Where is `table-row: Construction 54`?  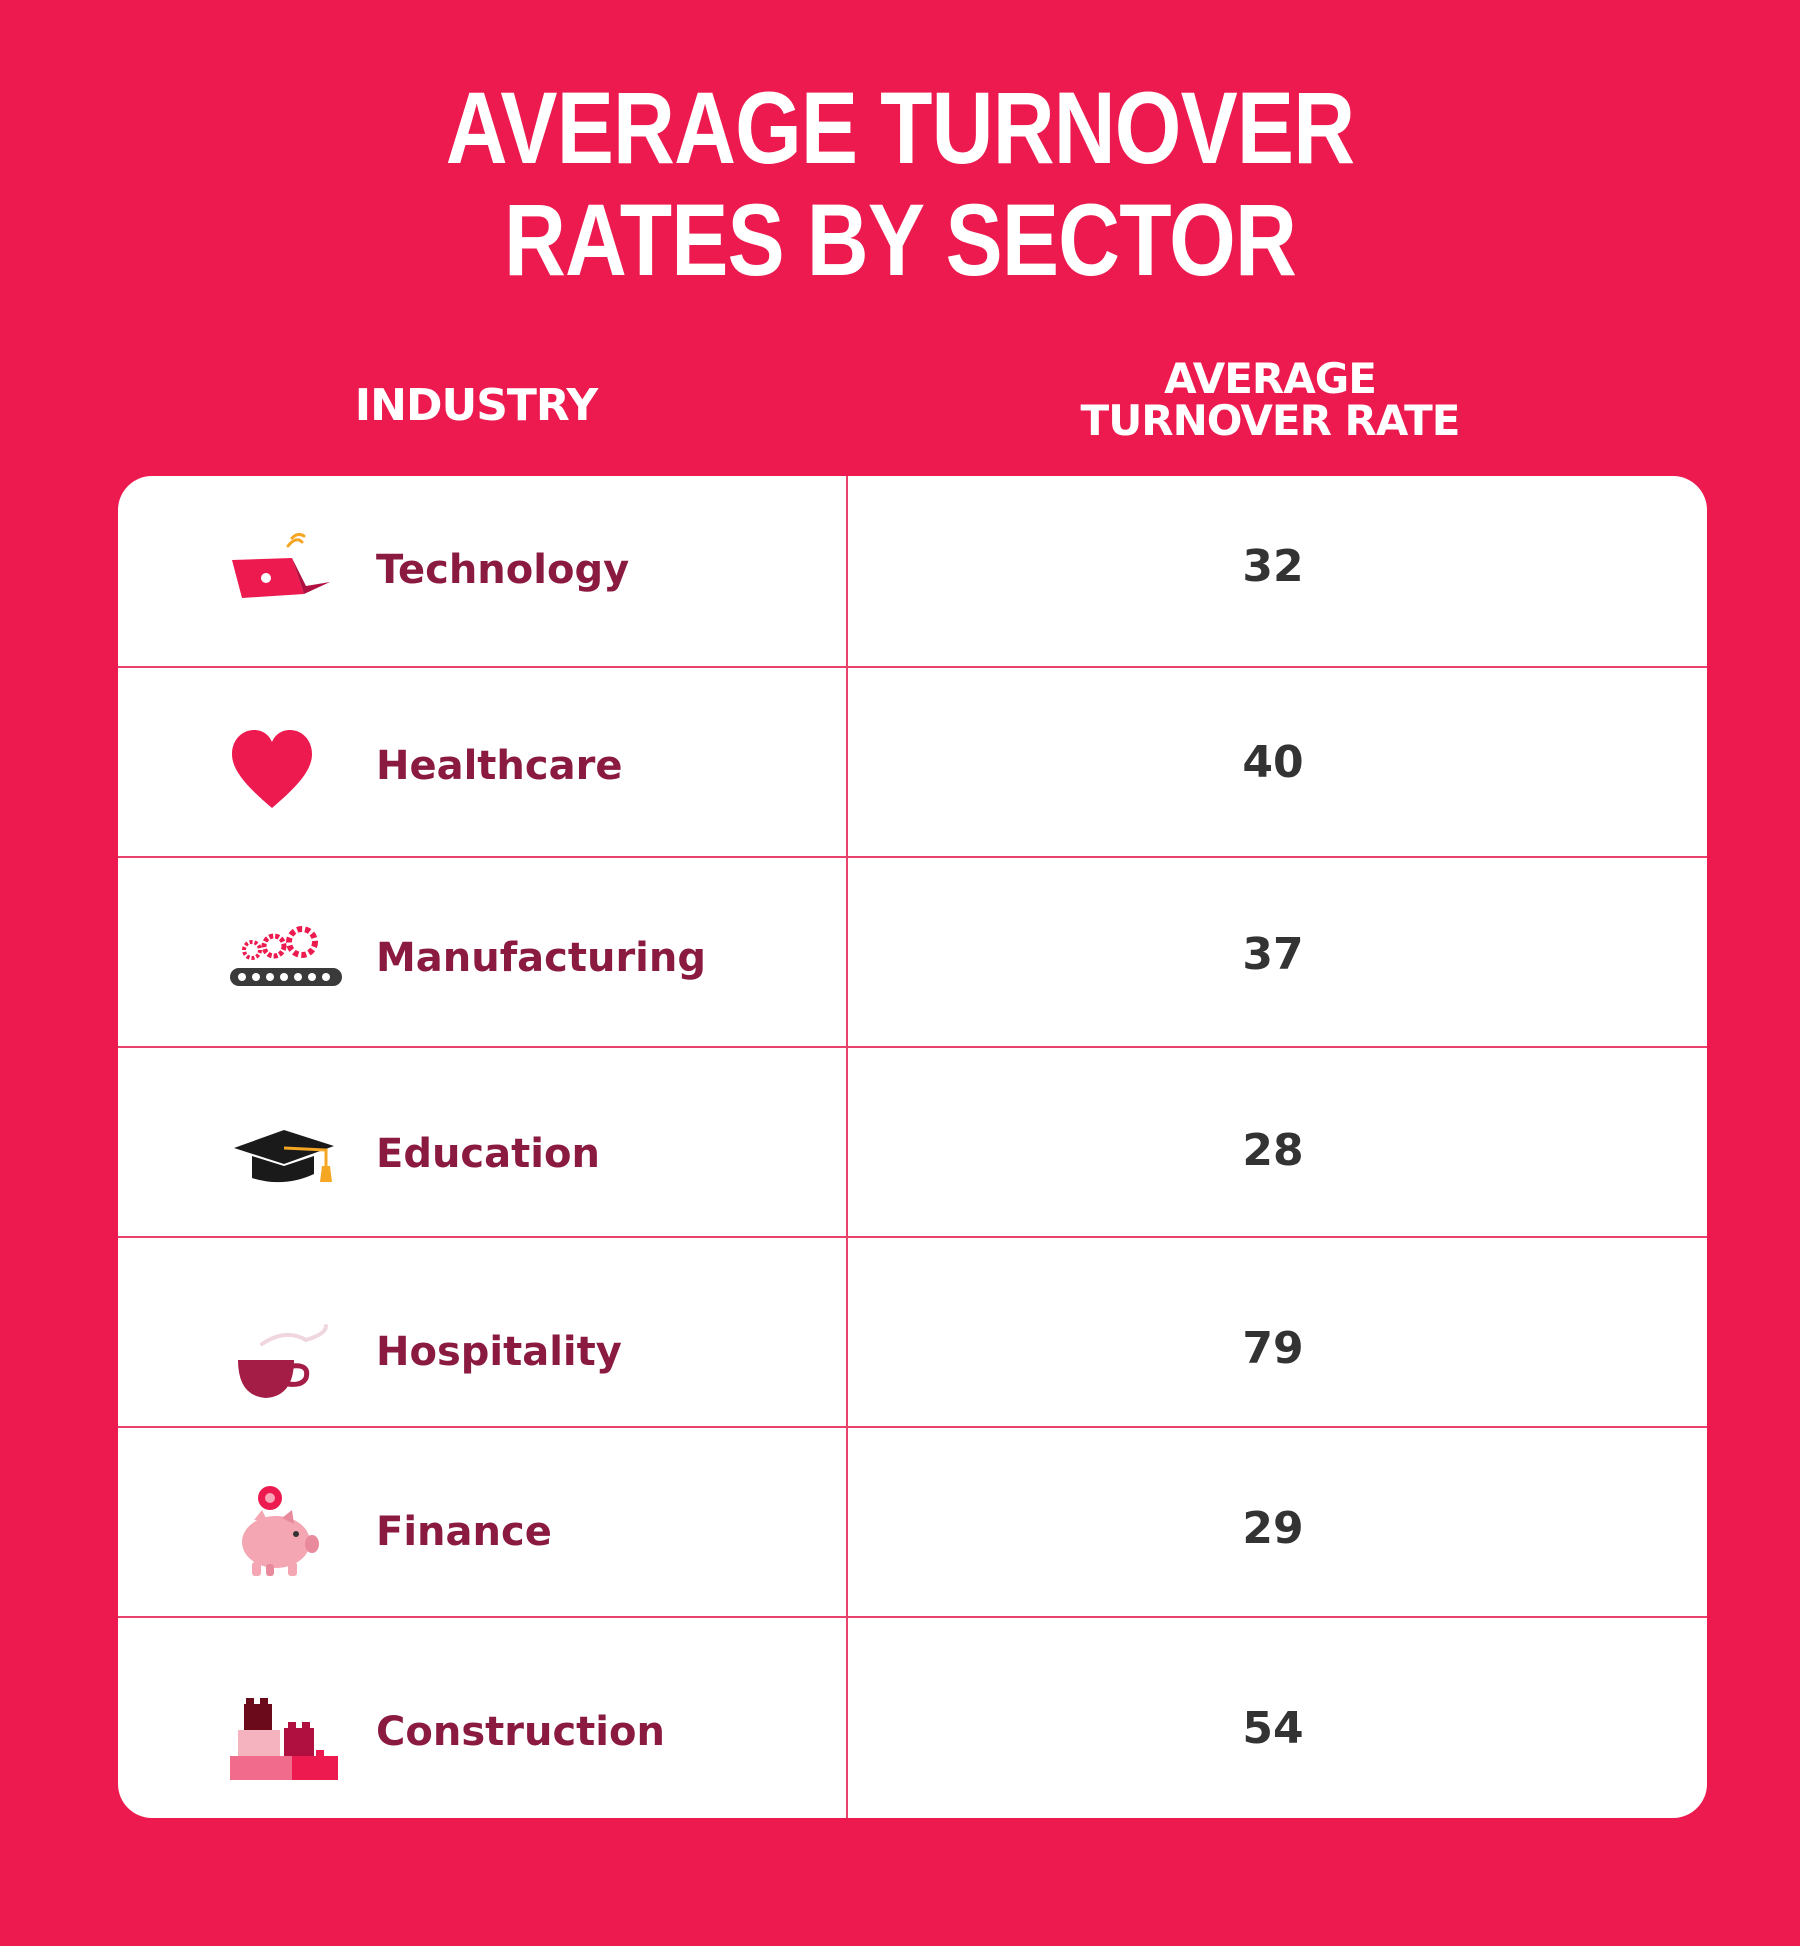
table-row: Construction 54 is located at coordinates (912, 1718).